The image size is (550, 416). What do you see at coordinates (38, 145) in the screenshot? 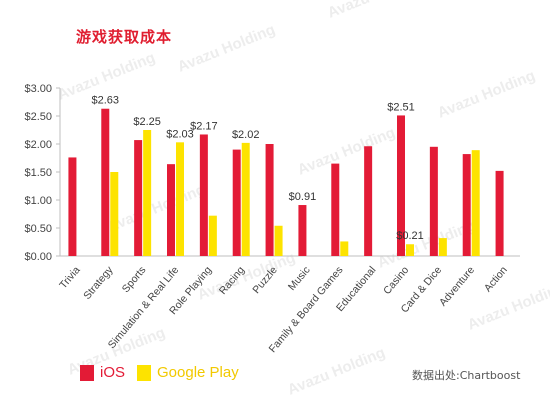
I see `y-tick-label: $2.00` at bounding box center [38, 145].